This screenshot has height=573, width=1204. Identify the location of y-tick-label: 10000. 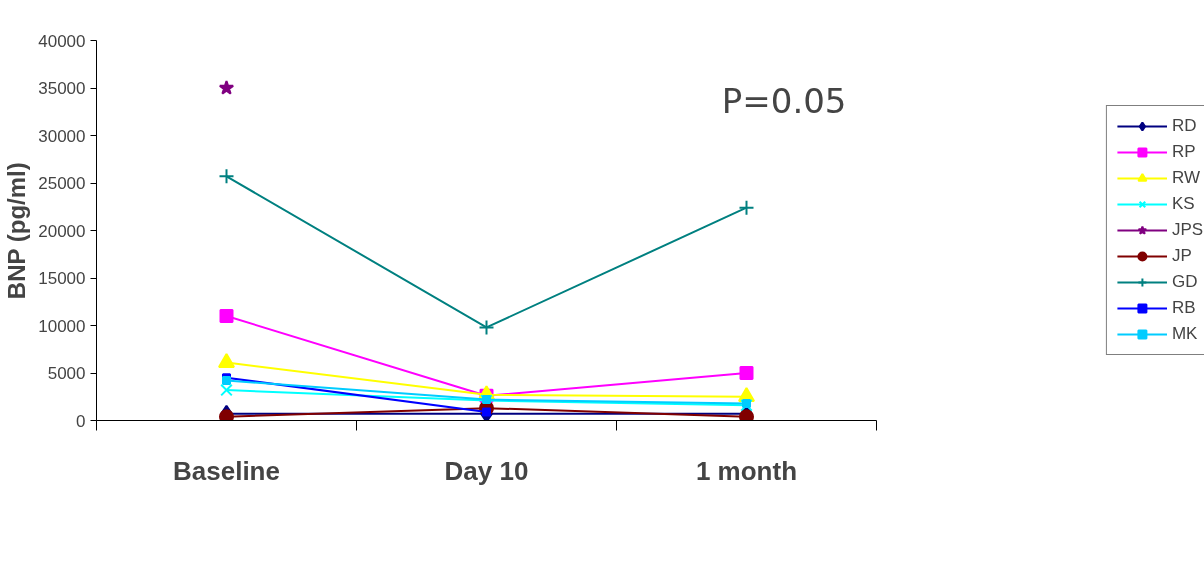
(62, 326).